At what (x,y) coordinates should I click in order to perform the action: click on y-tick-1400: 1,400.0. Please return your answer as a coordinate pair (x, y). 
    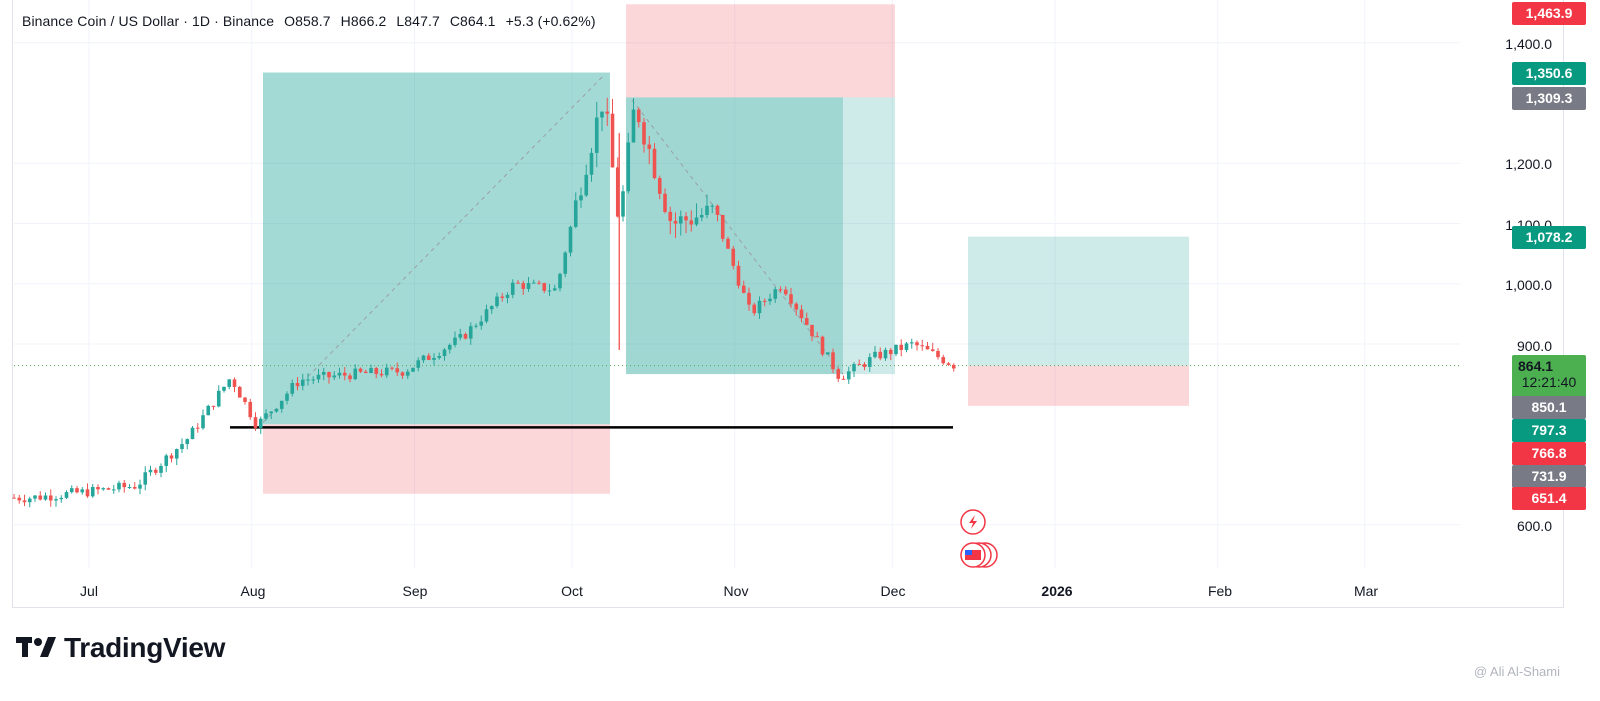
    Looking at the image, I should click on (1528, 44).